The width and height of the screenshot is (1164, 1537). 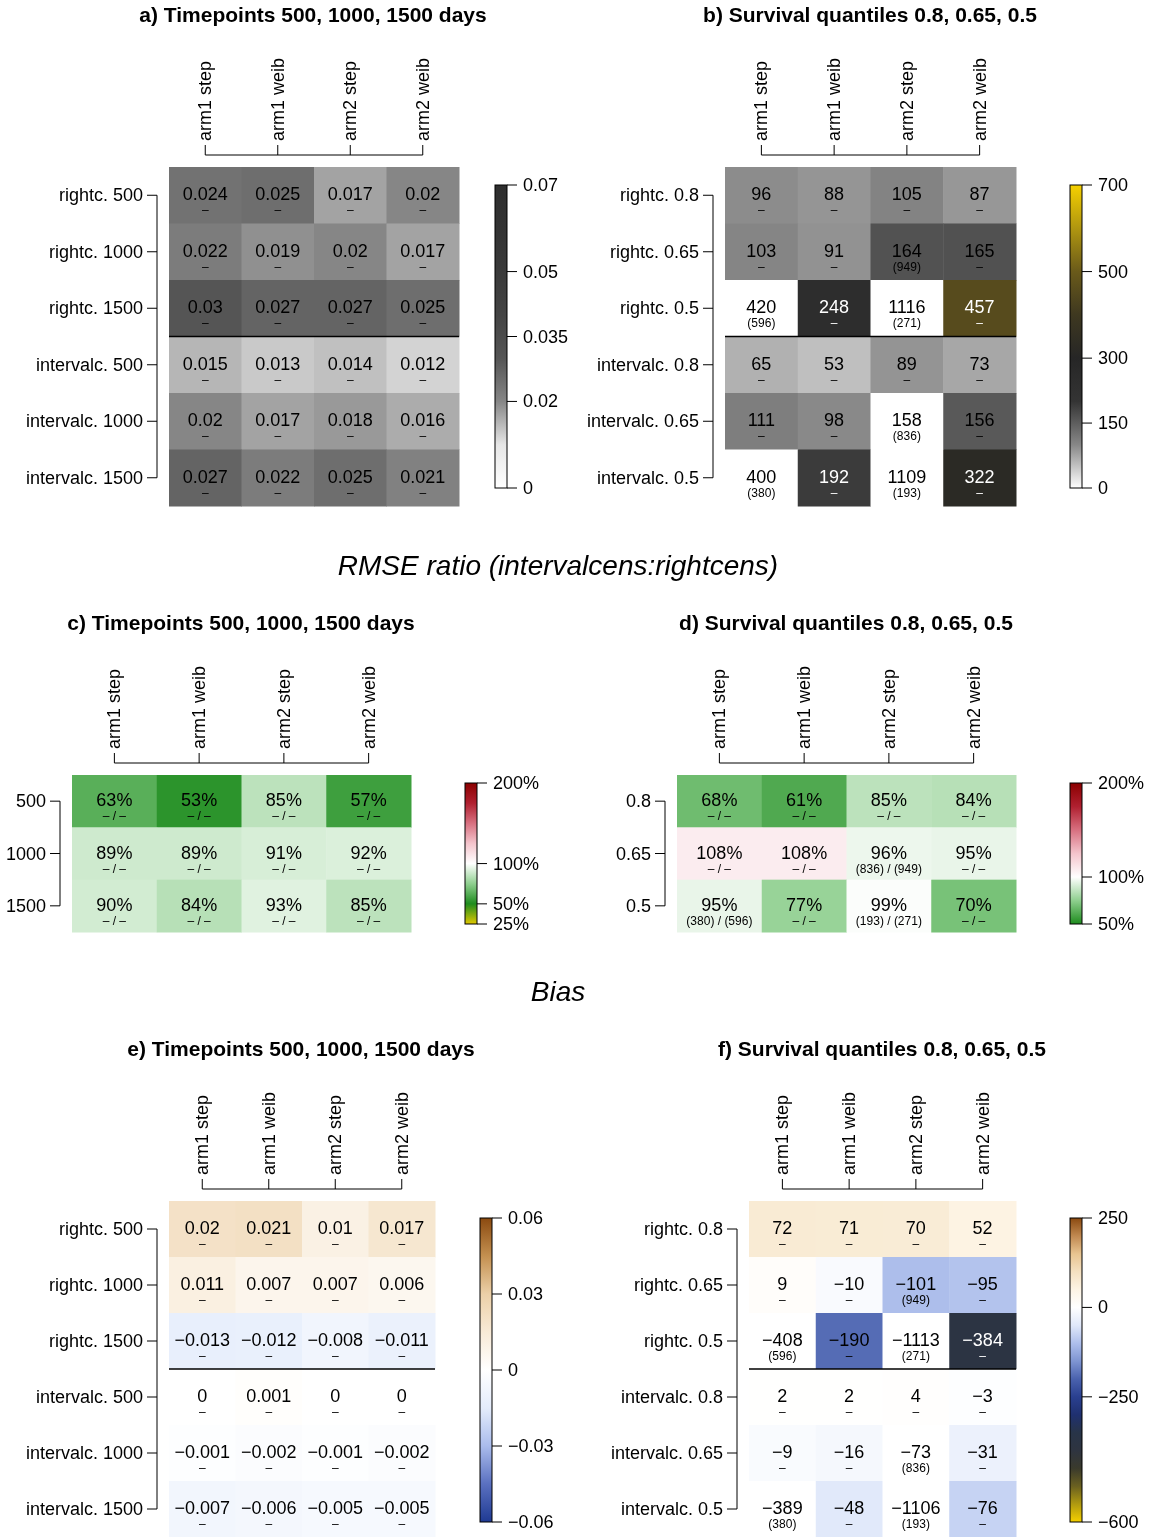 What do you see at coordinates (301, 1048) in the screenshot?
I see `chart-title: e) Timepoints 500, 1000, 1500 days` at bounding box center [301, 1048].